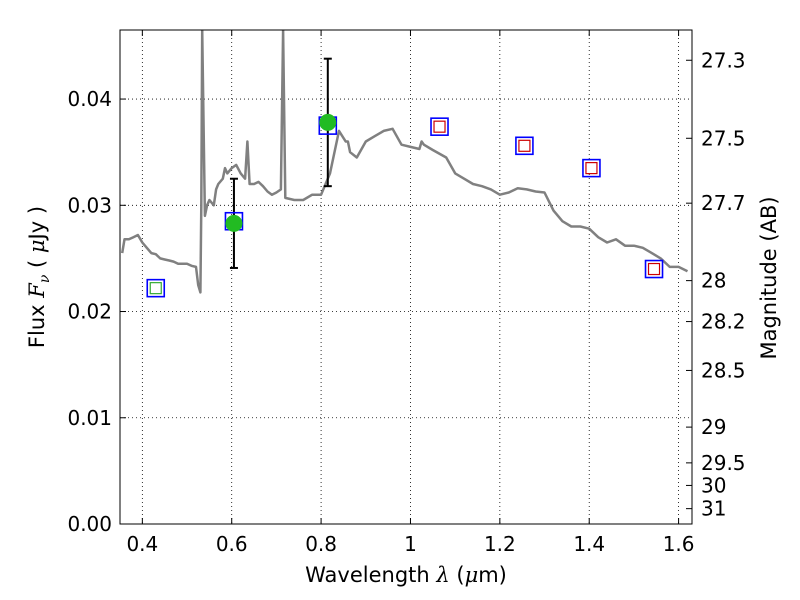 Image resolution: width=800 pixels, height=600 pixels. What do you see at coordinates (410, 544) in the screenshot?
I see `x-tick-label: 1` at bounding box center [410, 544].